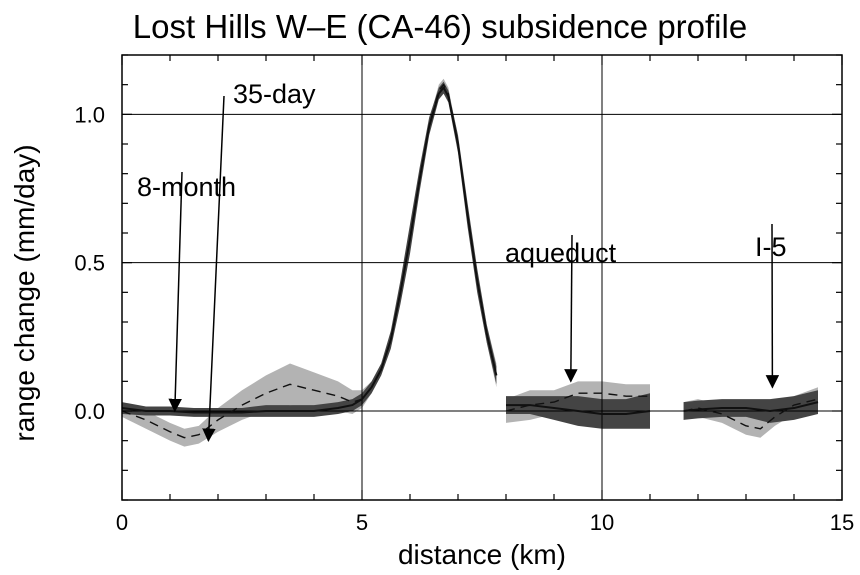 The width and height of the screenshot is (860, 575). What do you see at coordinates (482, 554) in the screenshot?
I see `x-axis-label: distance (km)` at bounding box center [482, 554].